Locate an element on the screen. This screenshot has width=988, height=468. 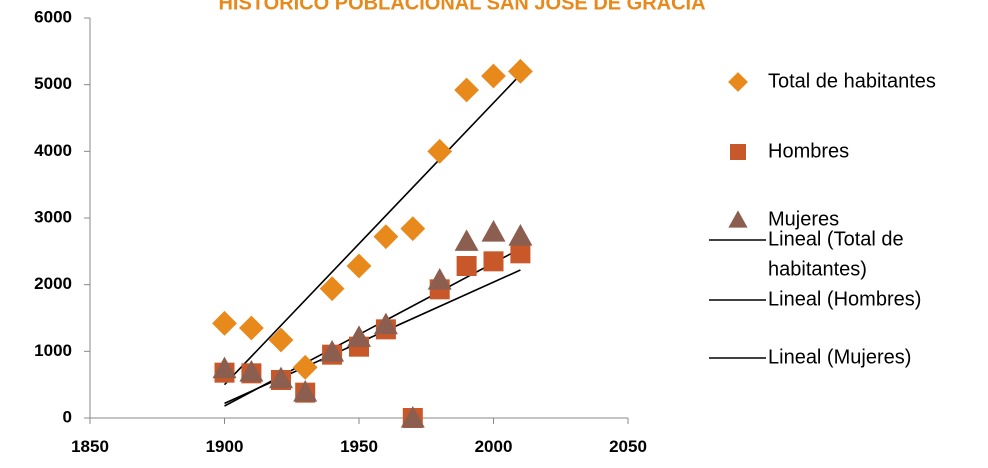
x-tick-label: 2050 is located at coordinates (628, 446).